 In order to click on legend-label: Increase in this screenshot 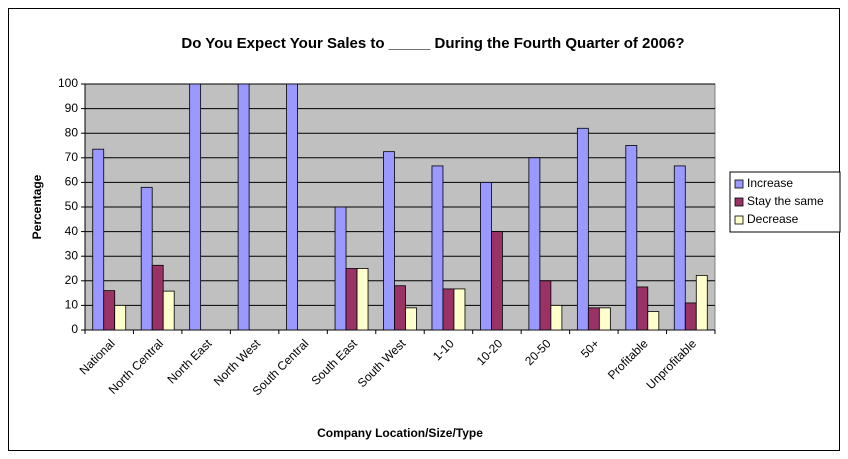, I will do `click(770, 183)`.